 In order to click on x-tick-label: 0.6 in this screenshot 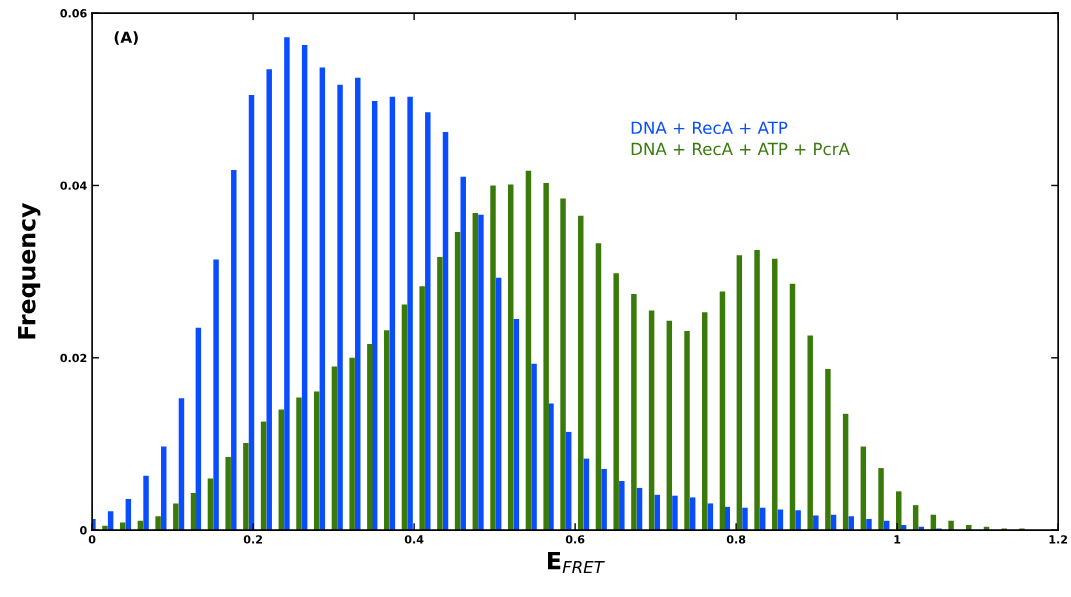, I will do `click(575, 539)`.